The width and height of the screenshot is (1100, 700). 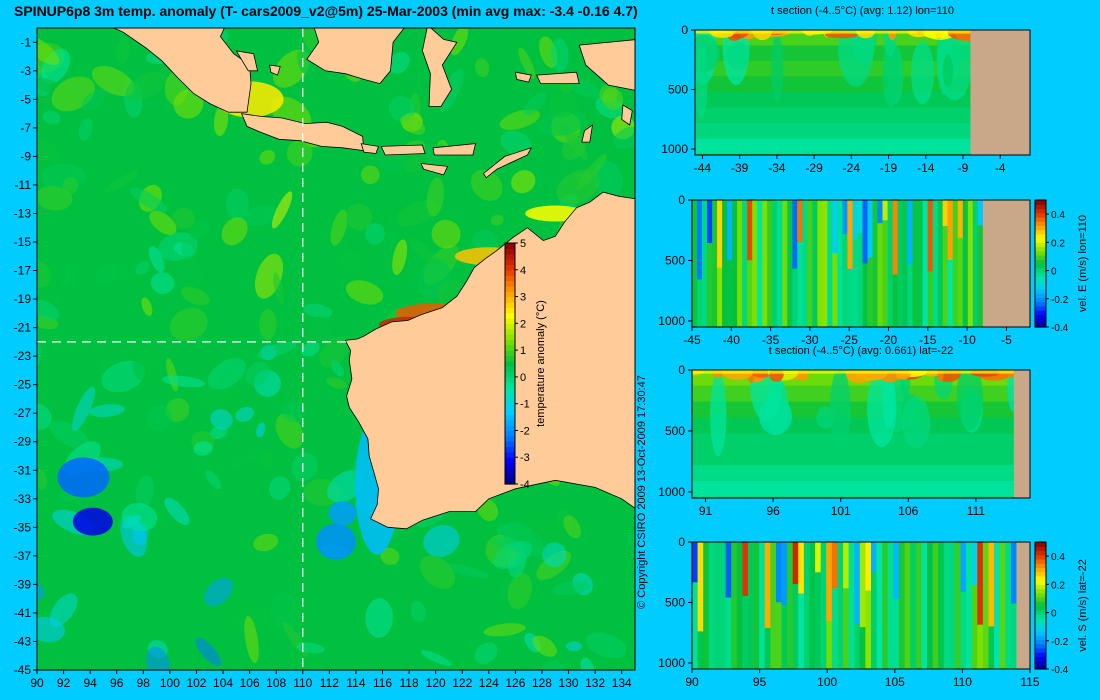 I want to click on section-y-tick-label: 1000, so click(x=671, y=321).